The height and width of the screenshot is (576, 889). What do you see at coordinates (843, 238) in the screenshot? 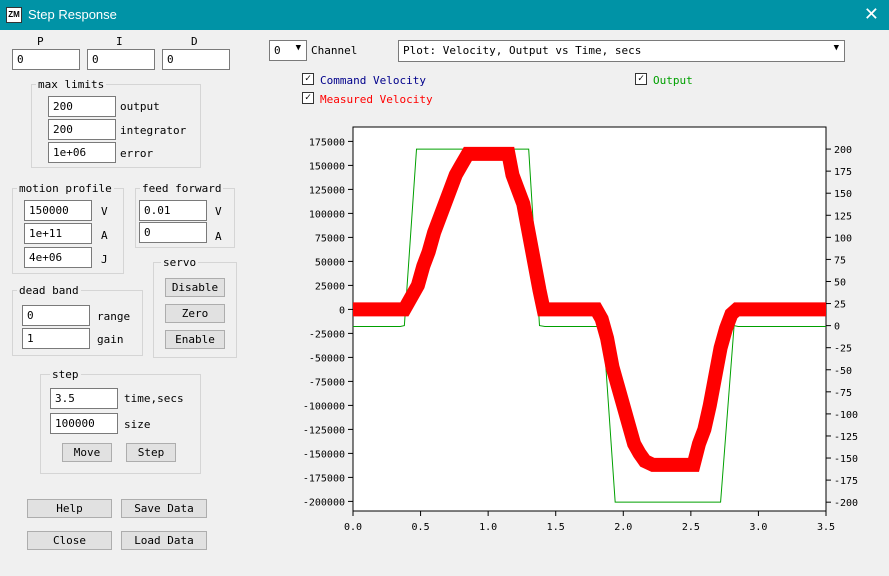
I see `y-right-tick-label: 100` at bounding box center [843, 238].